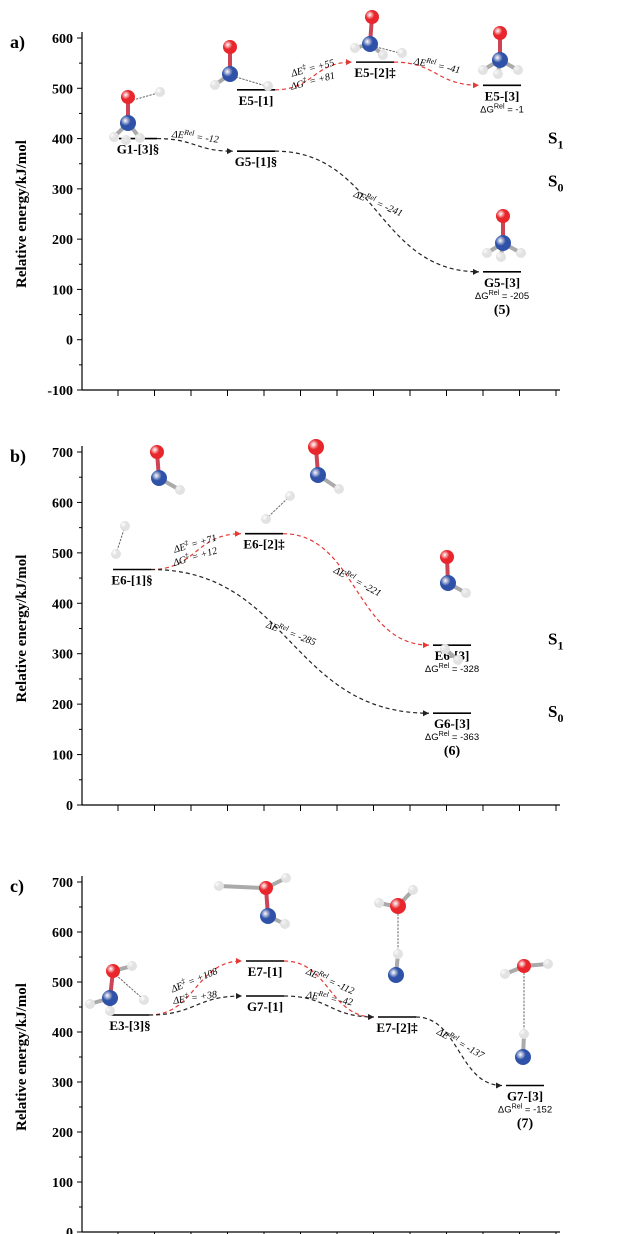  I want to click on transition-label: ΔERel = -285, so click(291, 633).